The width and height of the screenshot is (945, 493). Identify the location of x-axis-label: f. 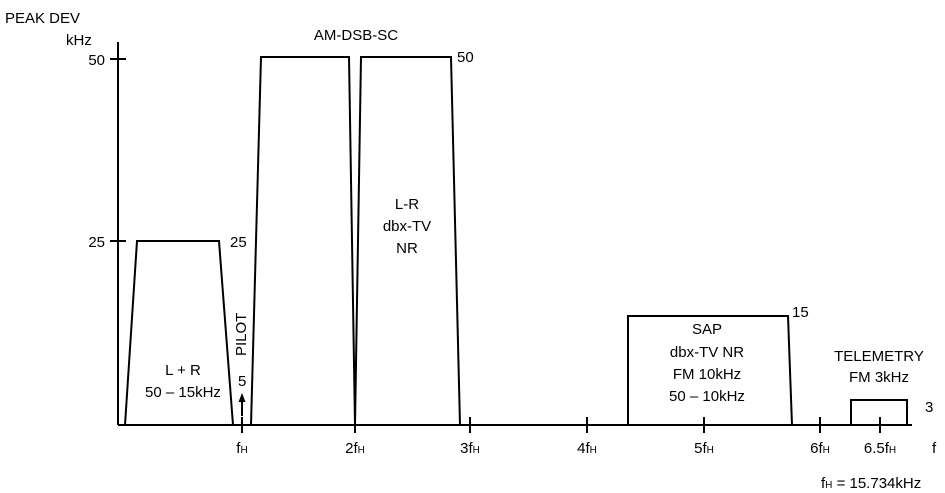
(934, 448).